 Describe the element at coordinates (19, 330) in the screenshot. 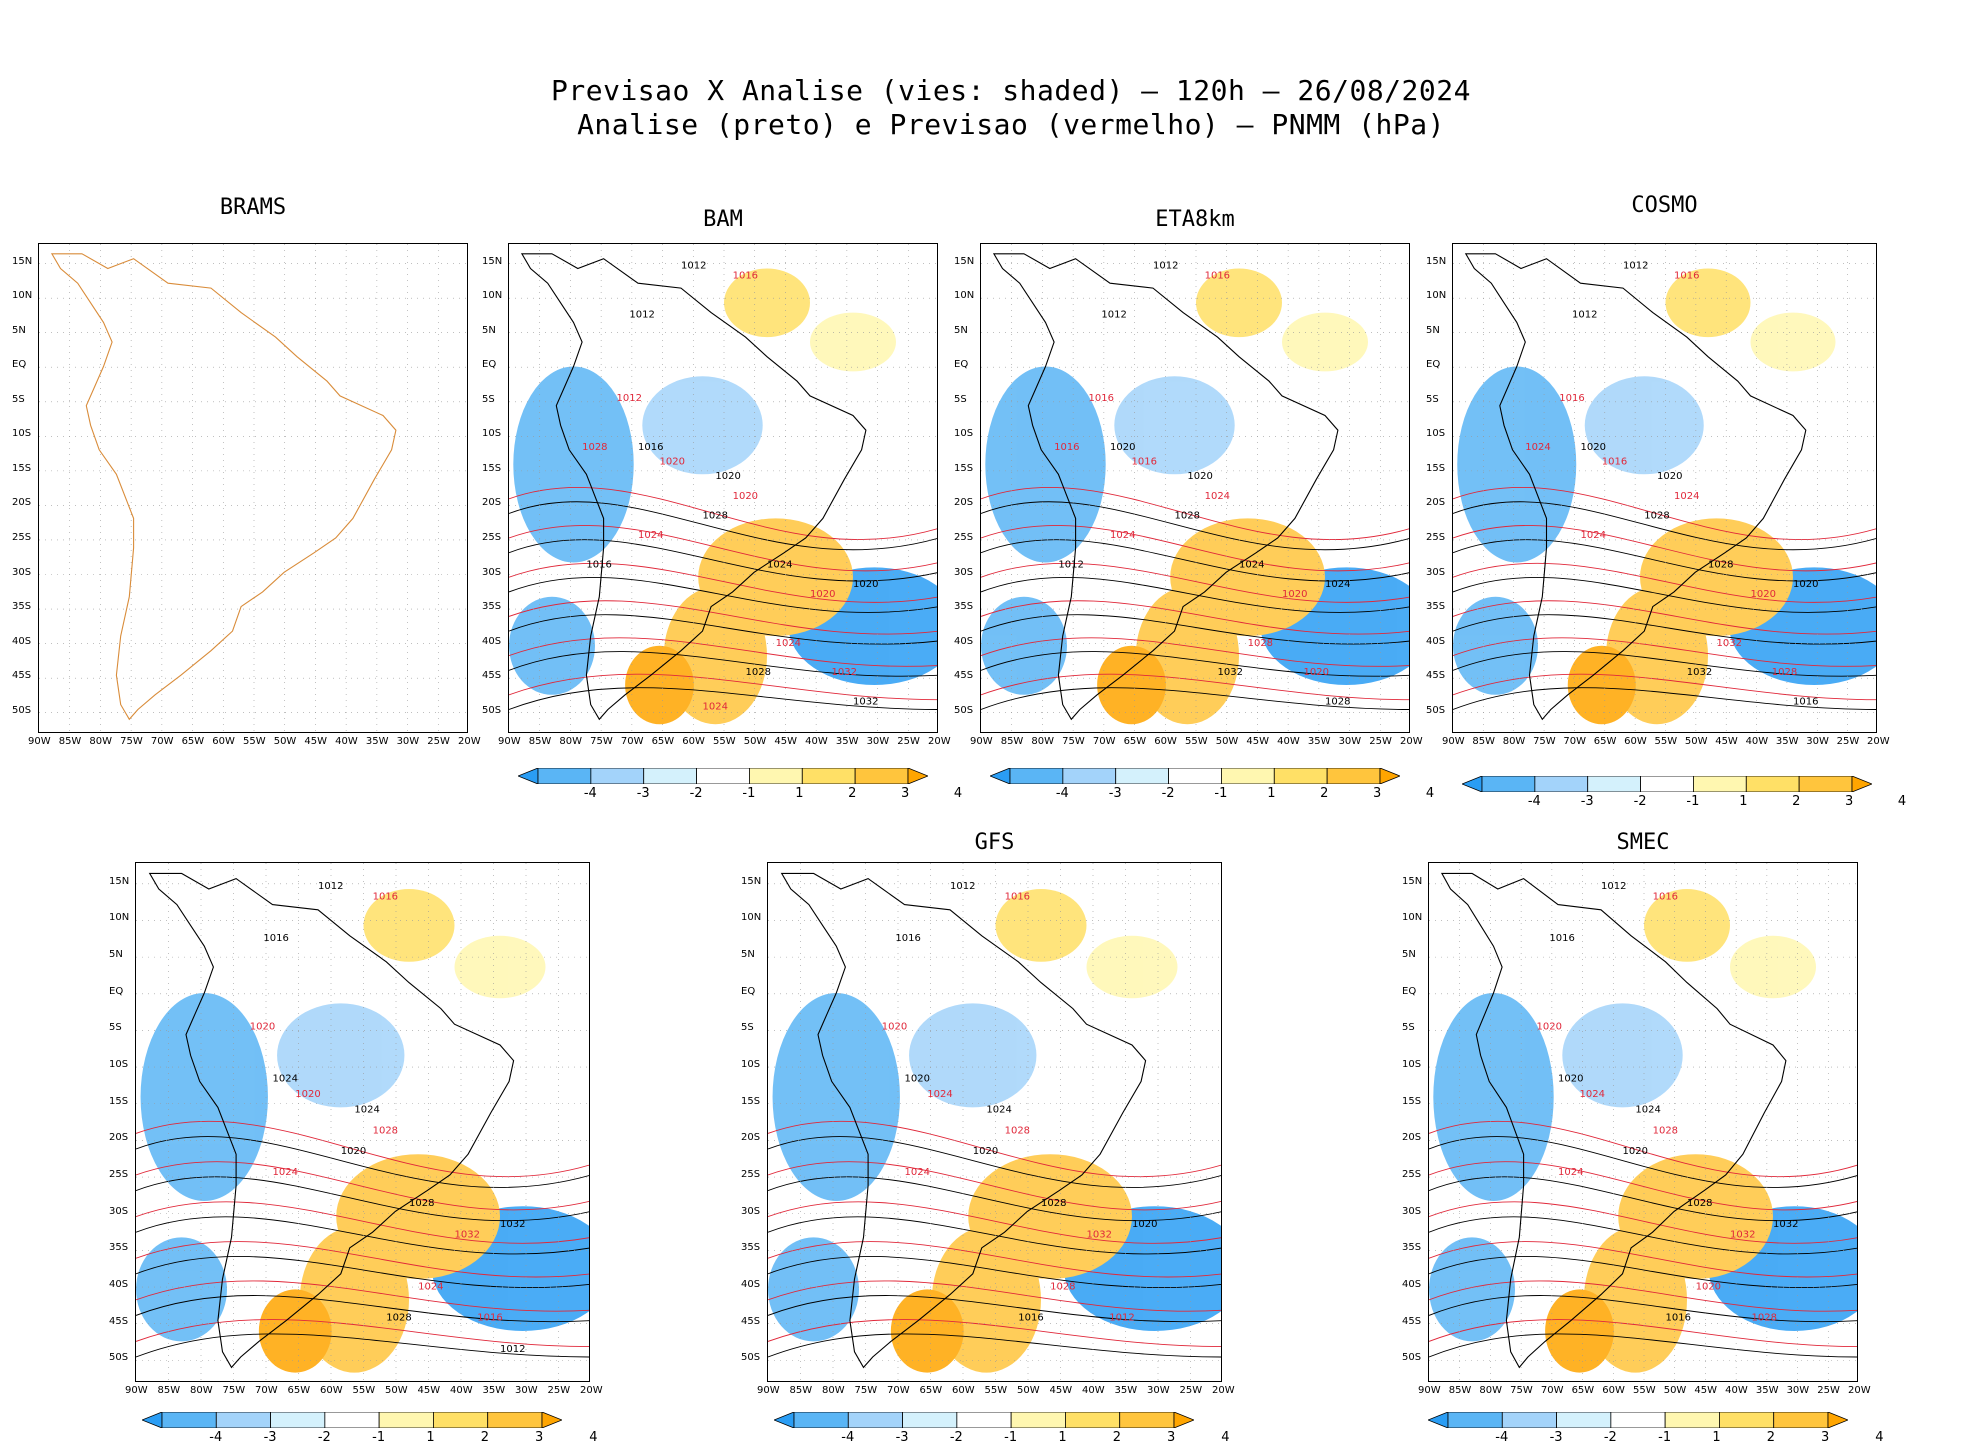

I see `latitude-label: 5N` at that location.